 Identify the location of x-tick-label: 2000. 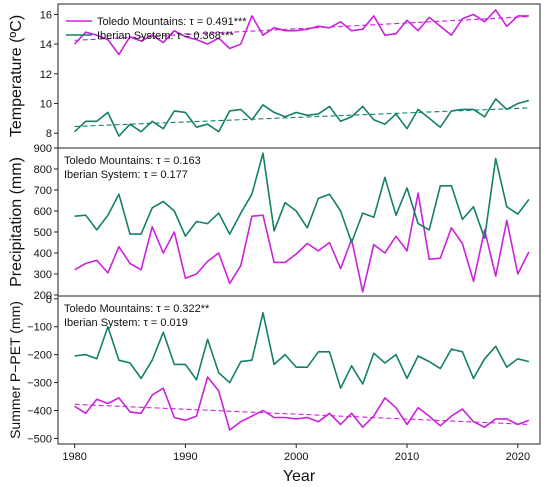
(296, 457).